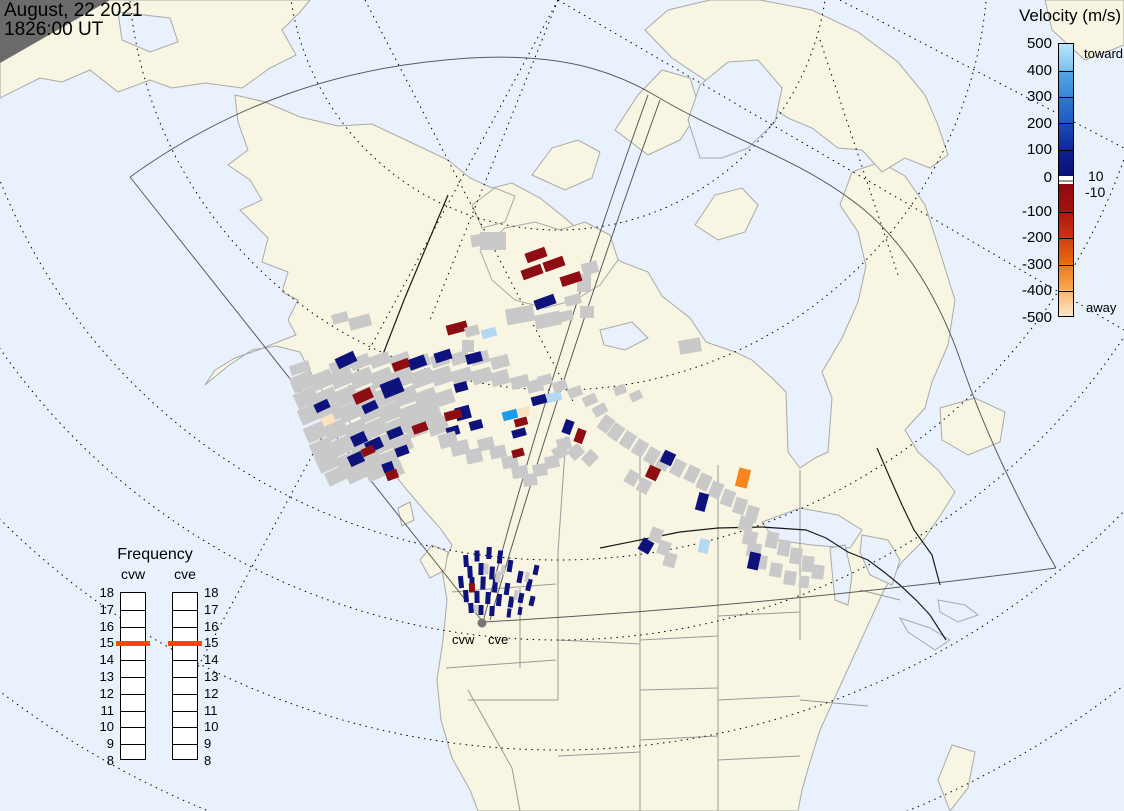 This screenshot has width=1124, height=811. What do you see at coordinates (208, 760) in the screenshot?
I see `frequency-scale-label-right: 8` at bounding box center [208, 760].